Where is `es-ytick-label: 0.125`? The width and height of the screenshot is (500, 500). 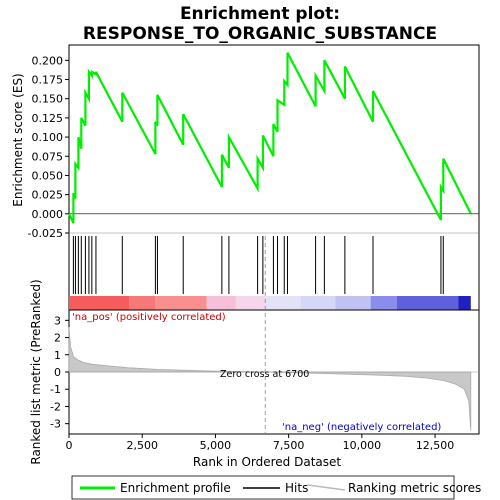 es-ytick-label: 0.125 is located at coordinates (48, 118).